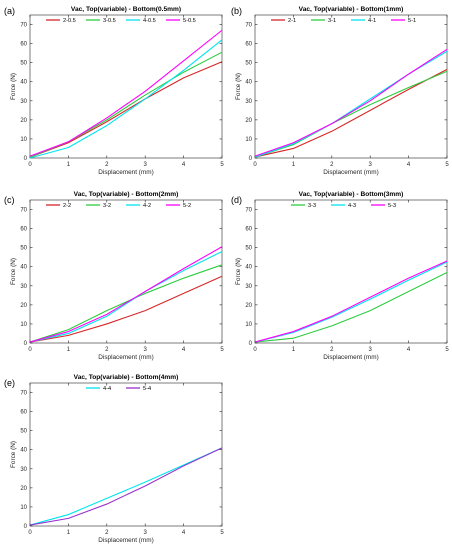 This screenshot has width=452, height=550. Describe the element at coordinates (392, 206) in the screenshot. I see `legend-label: 5-3` at that location.